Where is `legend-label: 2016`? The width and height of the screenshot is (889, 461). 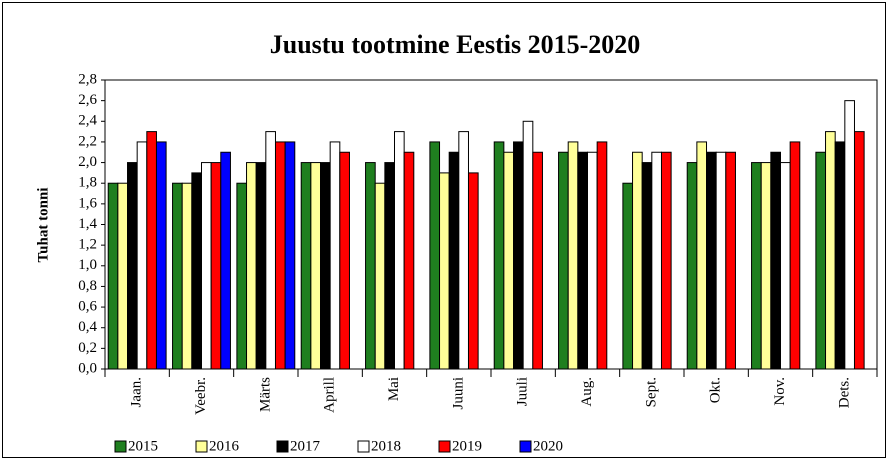 legend-label: 2016 is located at coordinates (224, 446).